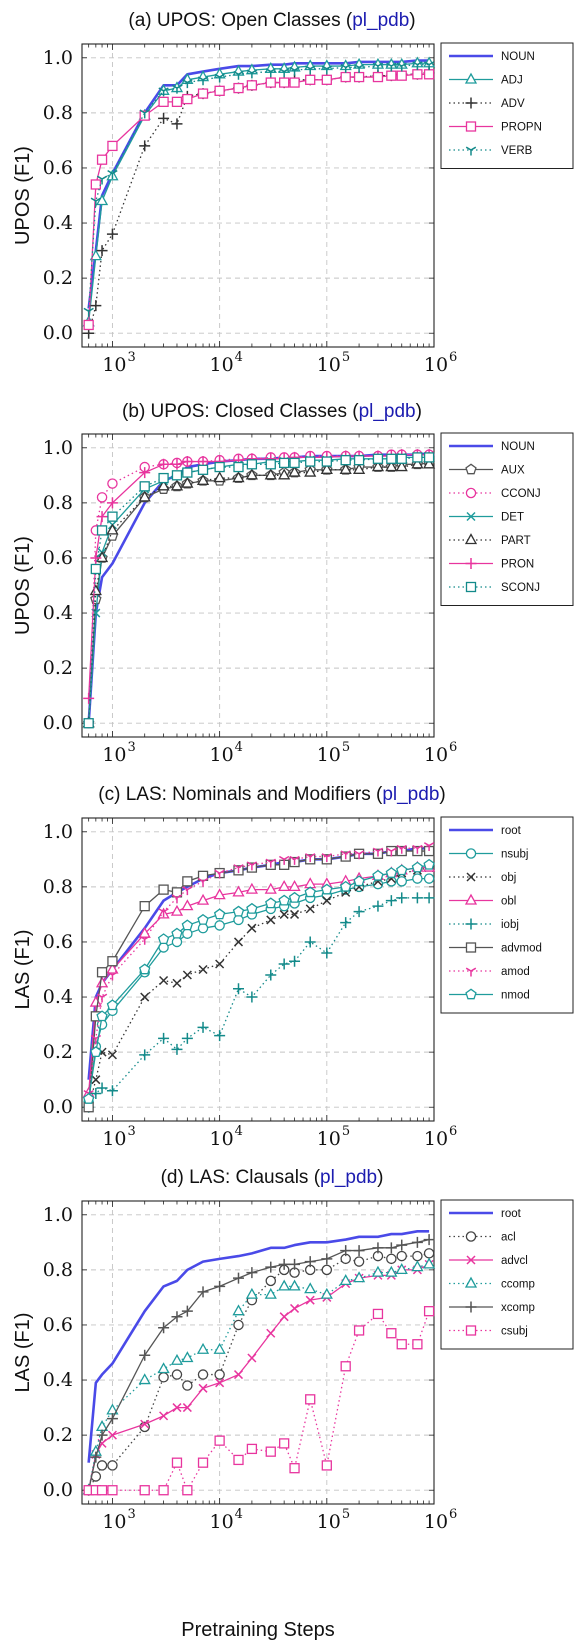 The width and height of the screenshot is (581, 1648). I want to click on chart-title-prefix: (b) UPOS: Closed Classes (, so click(240, 411).